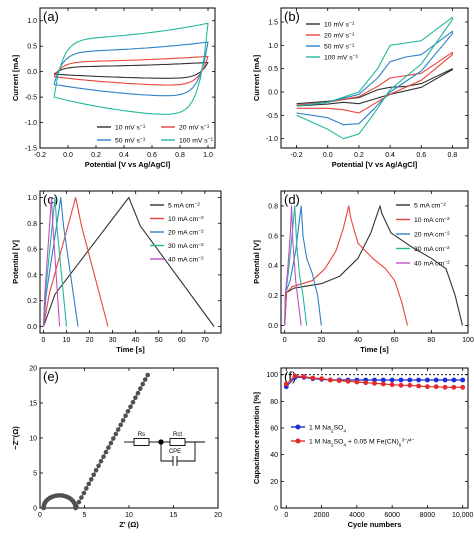 The height and width of the screenshot is (539, 474). Describe the element at coordinates (51, 376) in the screenshot. I see `panel-label: (e)` at that location.